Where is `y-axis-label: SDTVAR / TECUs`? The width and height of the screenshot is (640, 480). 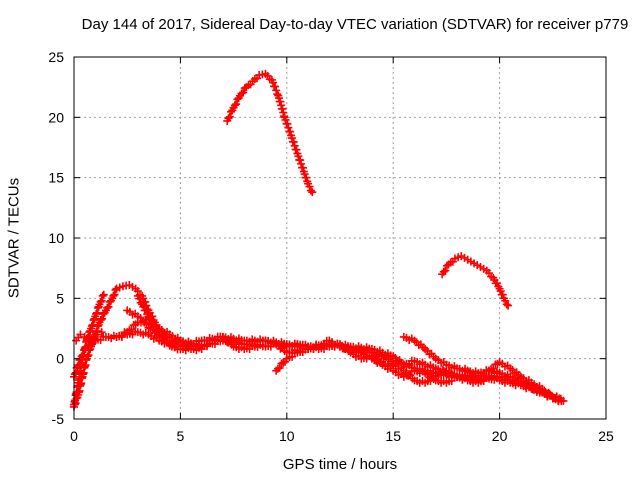 y-axis-label: SDTVAR / TECUs is located at coordinates (14, 238).